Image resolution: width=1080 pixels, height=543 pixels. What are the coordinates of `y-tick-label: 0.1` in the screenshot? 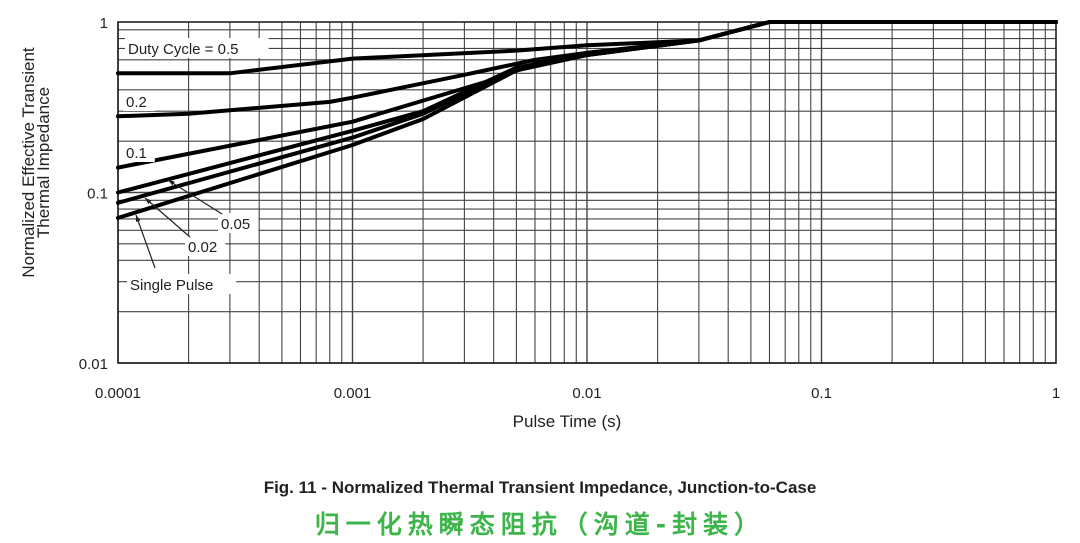 It's located at (97, 194).